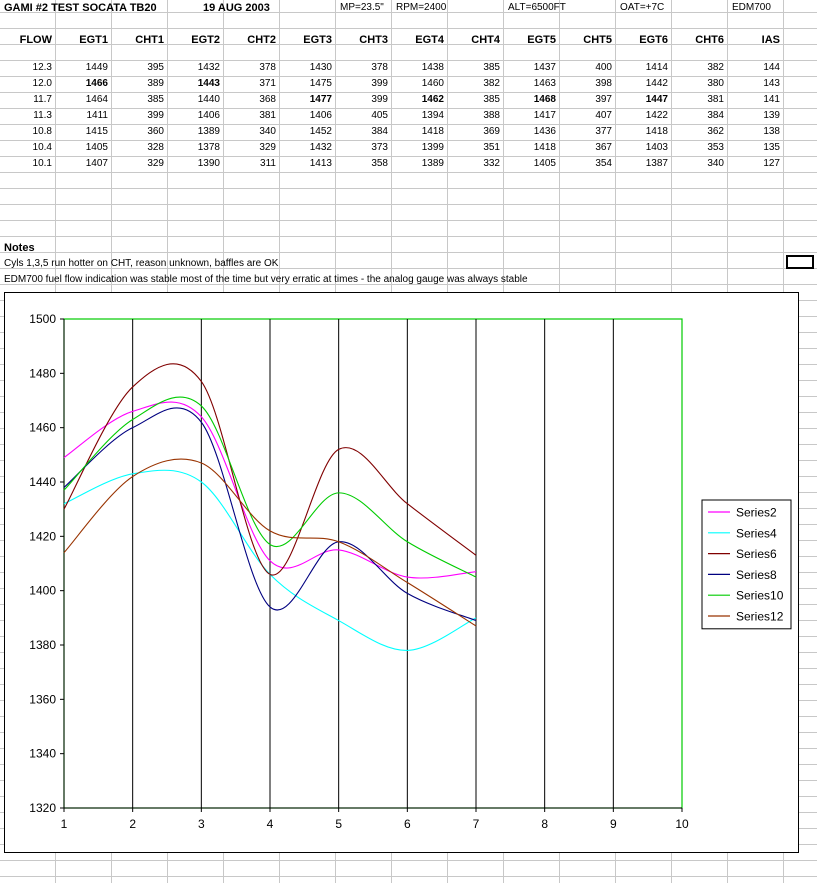 Image resolution: width=817 pixels, height=883 pixels. I want to click on oat-value: OAT=+7C, so click(642, 7).